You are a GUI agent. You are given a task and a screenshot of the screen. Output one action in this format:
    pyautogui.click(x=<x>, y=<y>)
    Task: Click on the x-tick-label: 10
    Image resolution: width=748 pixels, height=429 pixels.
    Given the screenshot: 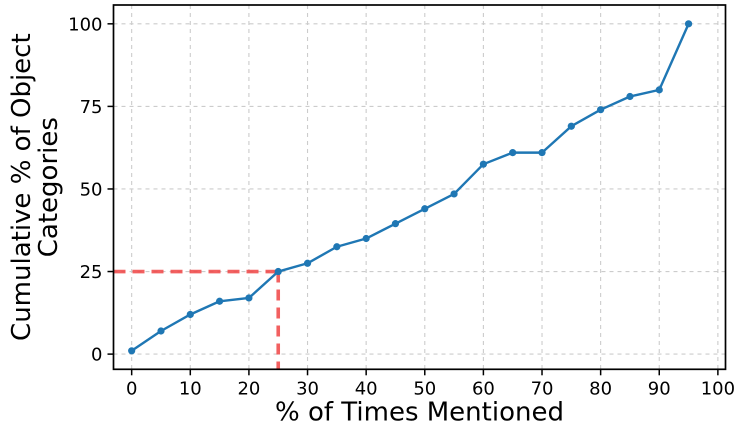 What is the action you would take?
    pyautogui.click(x=190, y=388)
    